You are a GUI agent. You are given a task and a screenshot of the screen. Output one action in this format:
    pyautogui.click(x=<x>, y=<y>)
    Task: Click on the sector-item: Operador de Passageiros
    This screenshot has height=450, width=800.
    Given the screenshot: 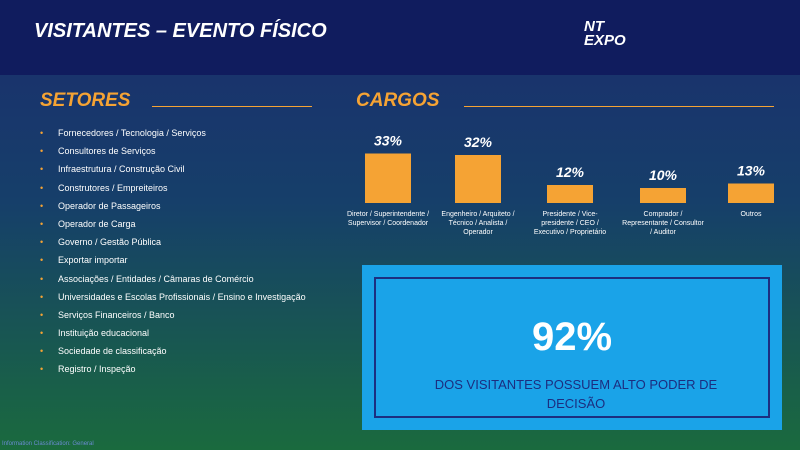 What is the action you would take?
    pyautogui.click(x=173, y=210)
    